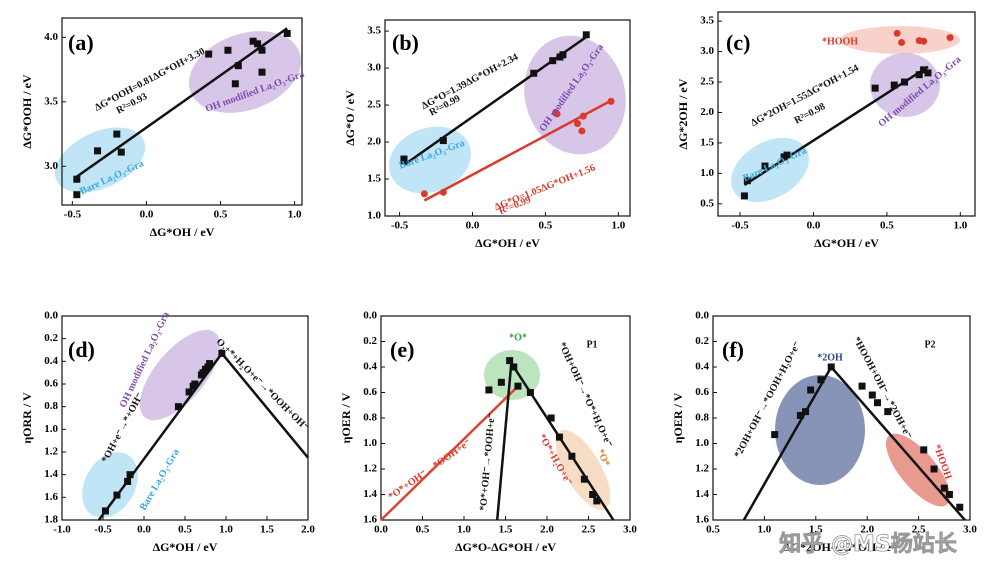 The image size is (997, 580). What do you see at coordinates (62, 530) in the screenshot?
I see `x-tick-label: -1.0` at bounding box center [62, 530].